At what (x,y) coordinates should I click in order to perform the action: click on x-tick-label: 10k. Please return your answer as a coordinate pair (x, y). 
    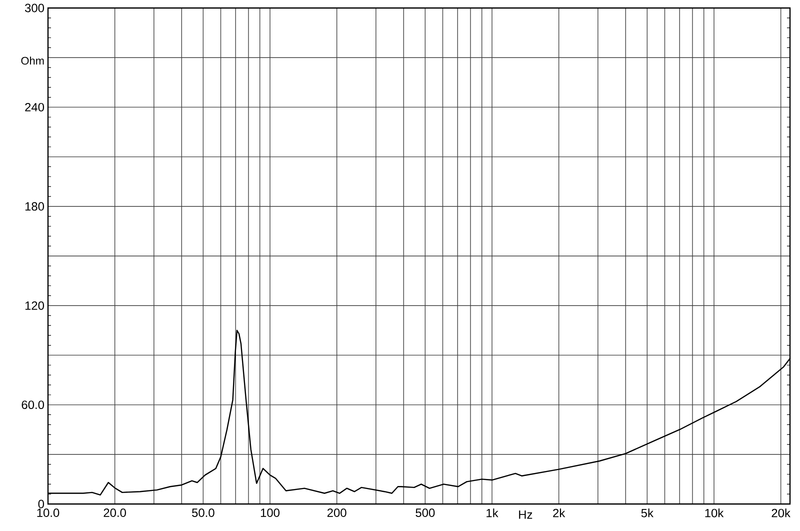
    Looking at the image, I should click on (714, 513).